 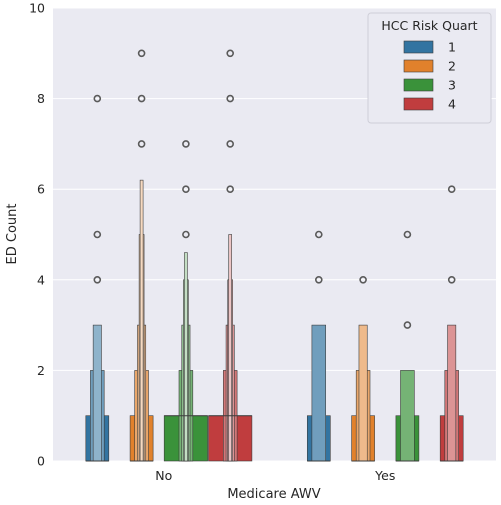 I want to click on legend: HCC Risk Quart 1 2 3 4, so click(x=429, y=68).